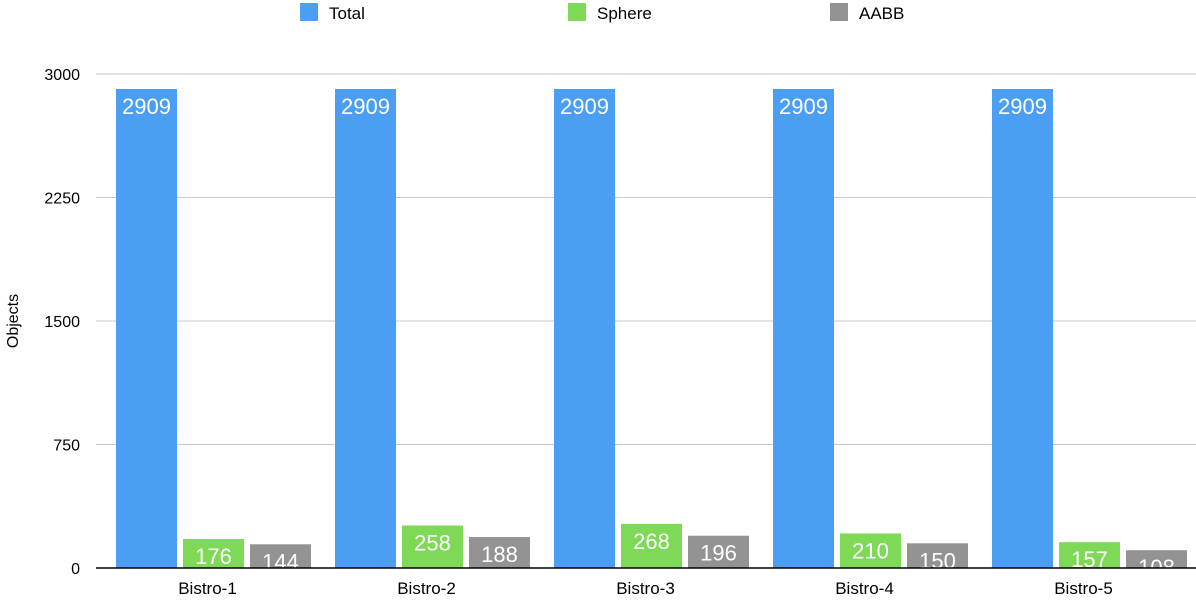 Image resolution: width=1196 pixels, height=605 pixels. I want to click on legend-label-sphere: Sphere, so click(624, 13).